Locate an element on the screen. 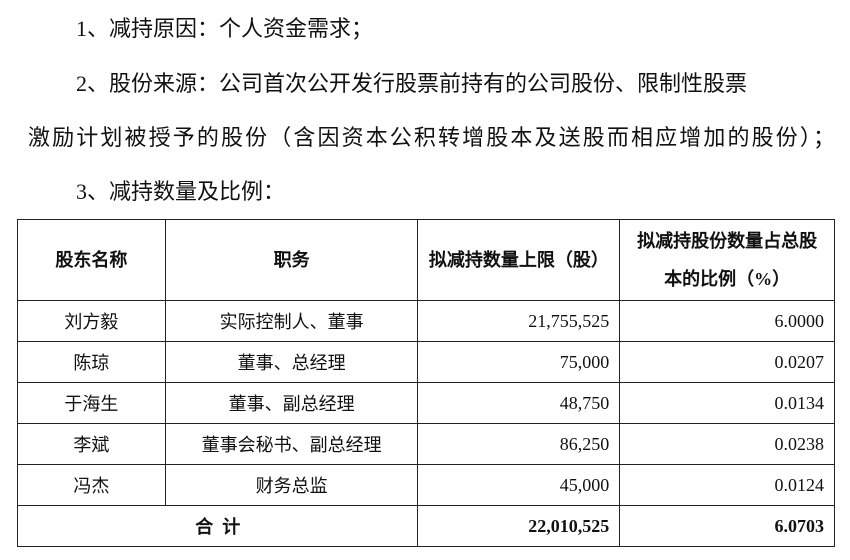 The width and height of the screenshot is (850, 560). table-row: 陈琼 董事、总经理 75,000 0.0207 is located at coordinates (426, 362).